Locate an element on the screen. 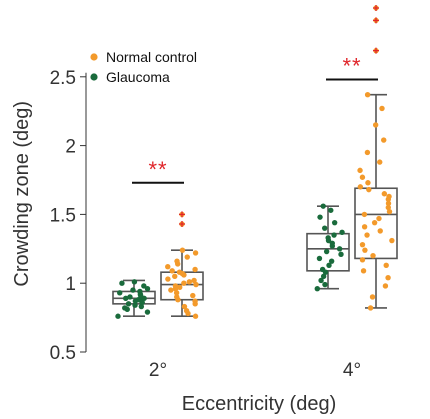 Image resolution: width=430 pixels, height=419 pixels. legend-marker is located at coordinates (94, 77).